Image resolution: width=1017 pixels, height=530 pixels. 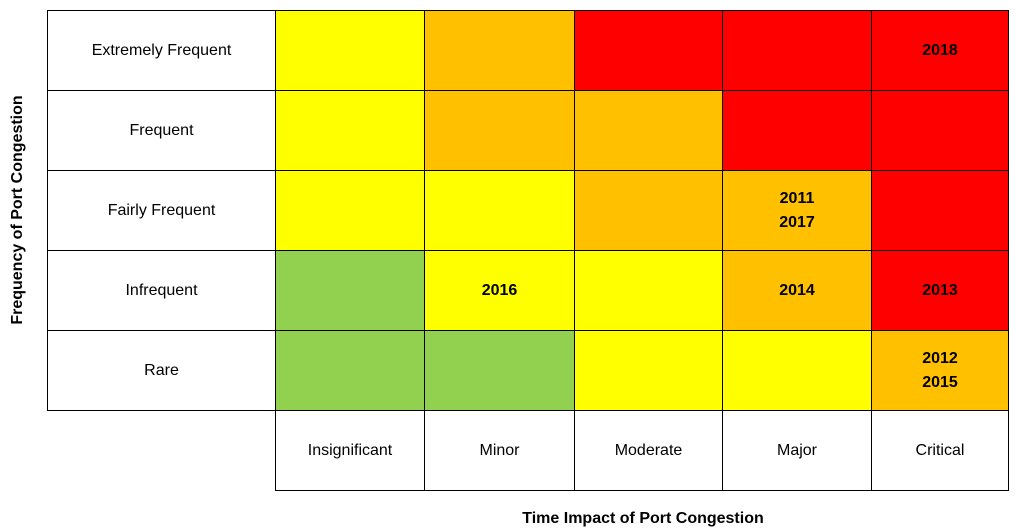 What do you see at coordinates (161, 130) in the screenshot?
I see `row-label: Frequent` at bounding box center [161, 130].